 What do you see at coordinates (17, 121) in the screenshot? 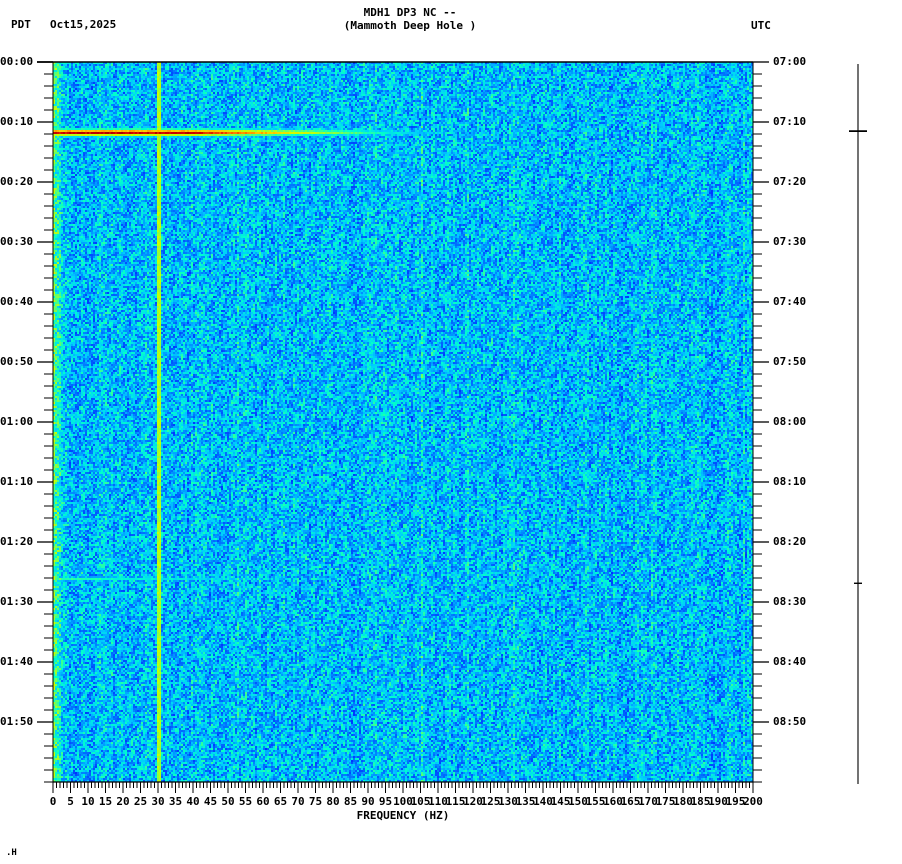
I see `y-axis-left-tick-label: 00:10` at bounding box center [17, 121].